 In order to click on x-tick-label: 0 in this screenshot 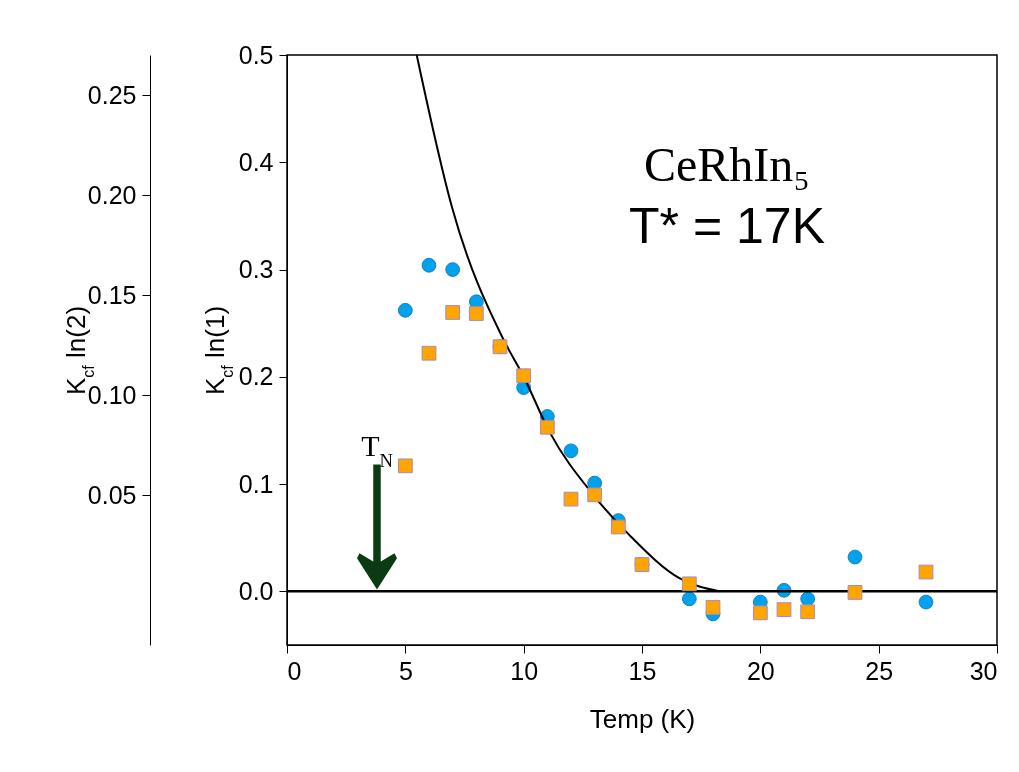, I will do `click(294, 670)`.